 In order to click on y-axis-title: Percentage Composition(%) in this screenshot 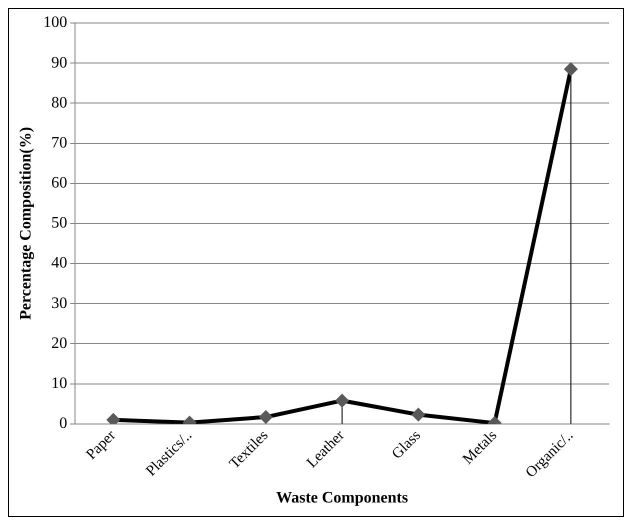, I will do `click(26, 223)`.